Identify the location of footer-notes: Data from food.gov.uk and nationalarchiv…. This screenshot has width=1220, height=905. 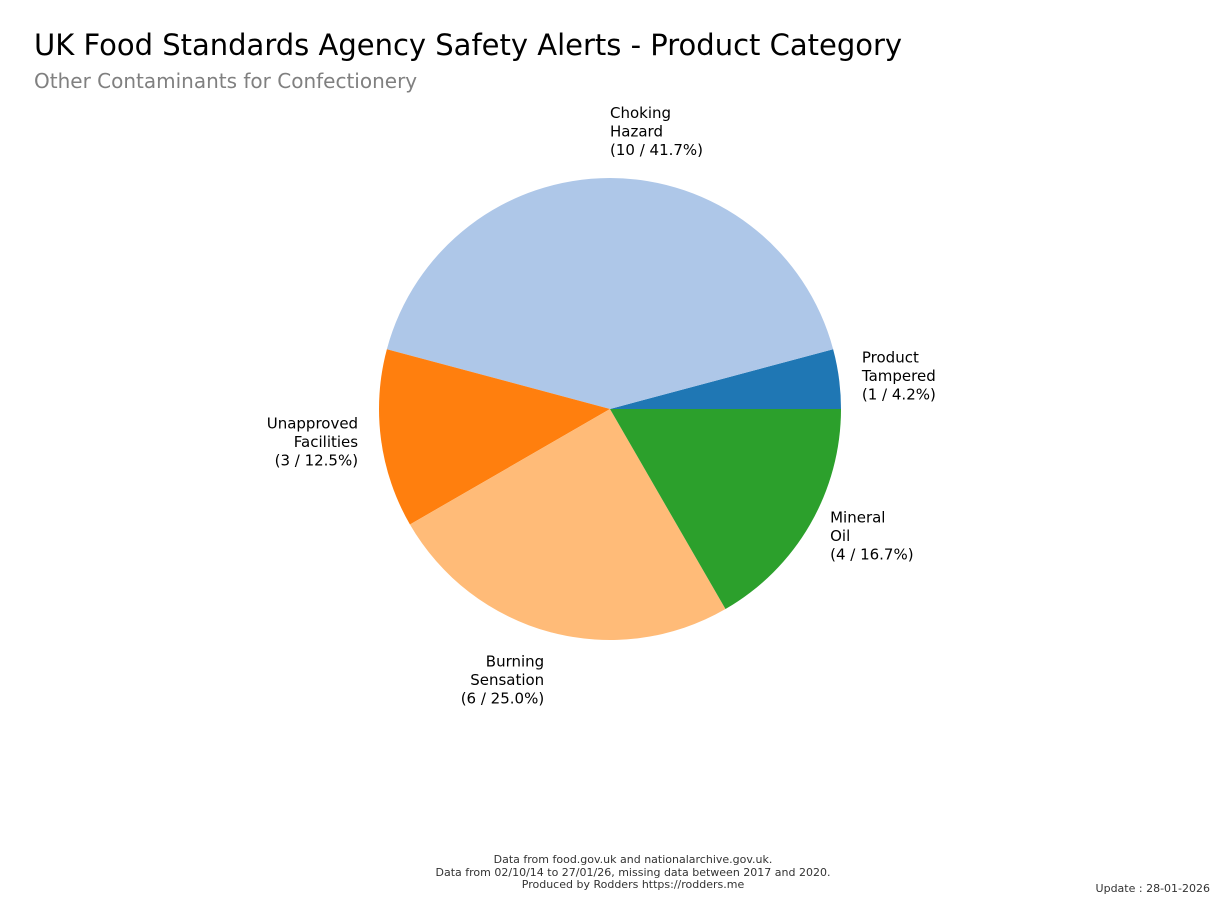
(633, 872).